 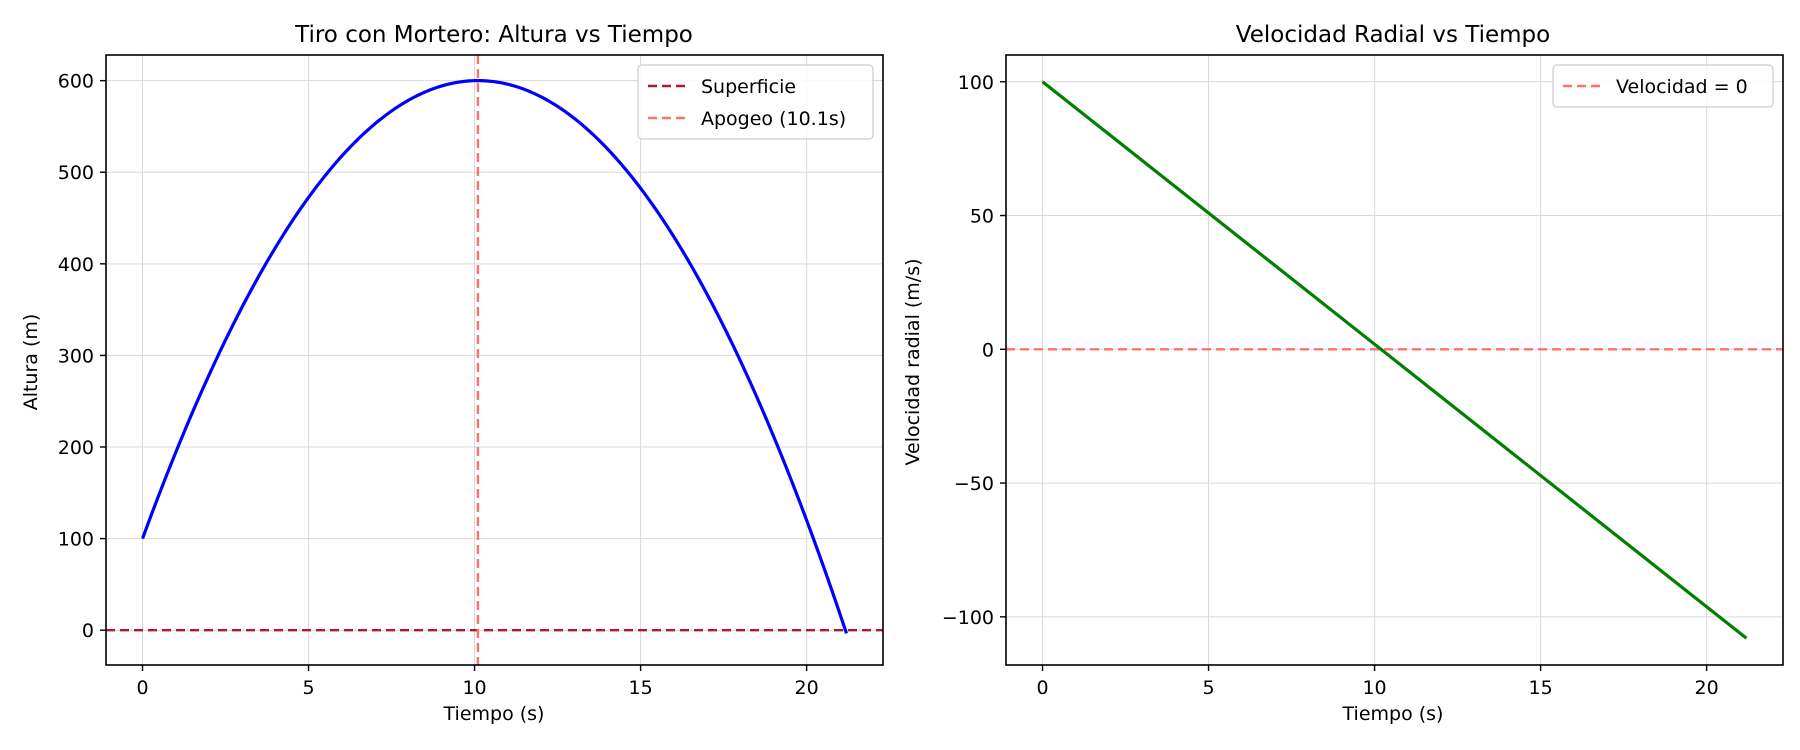 I want to click on legend-label: Apogeo (10.1s), so click(x=773, y=119).